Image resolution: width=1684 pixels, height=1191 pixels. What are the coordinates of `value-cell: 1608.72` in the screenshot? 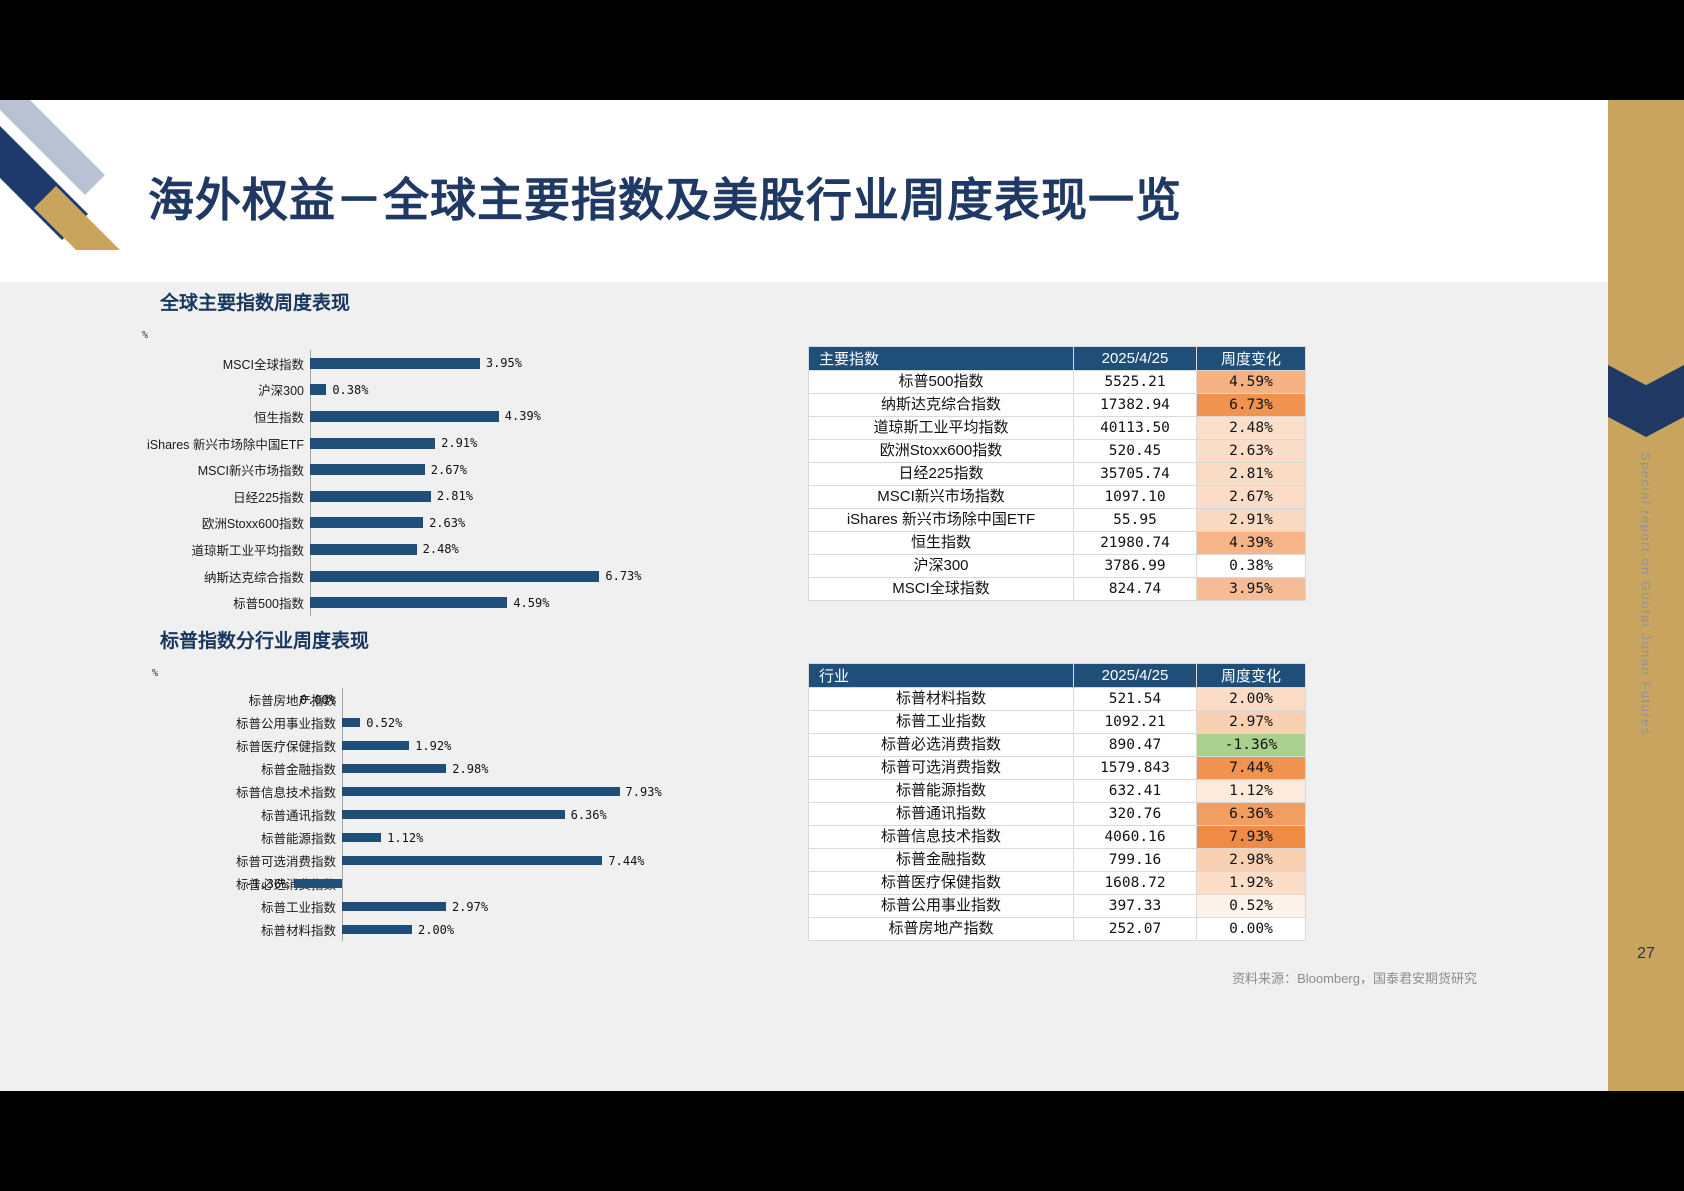 It's located at (1135, 883).